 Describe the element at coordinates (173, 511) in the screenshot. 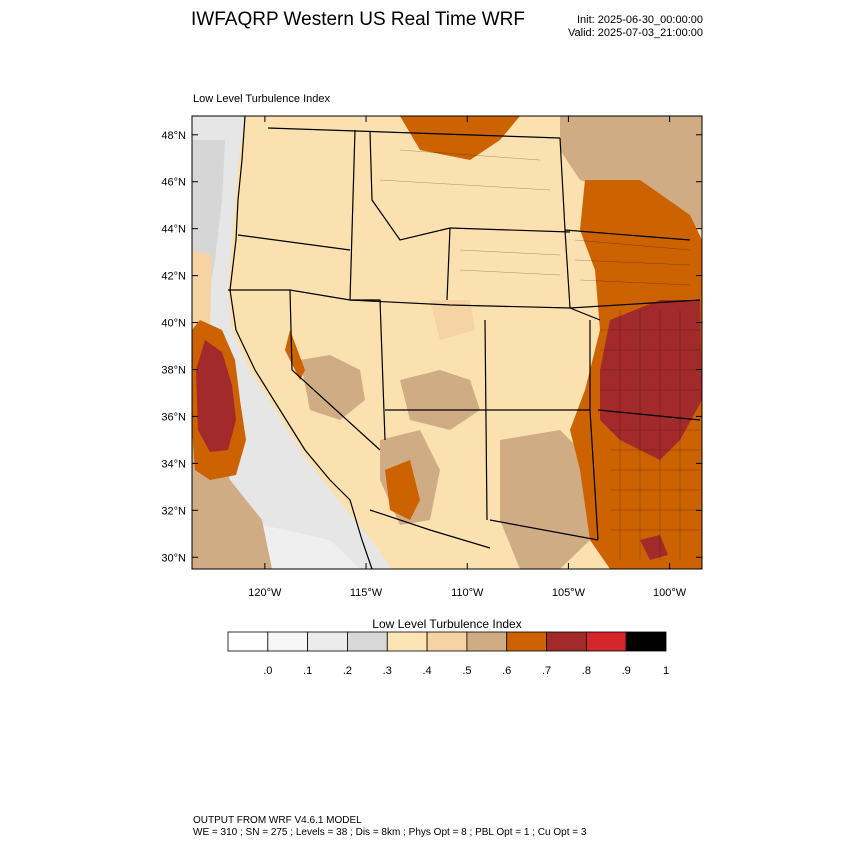

I see `lat-tick-label: 32°N` at that location.